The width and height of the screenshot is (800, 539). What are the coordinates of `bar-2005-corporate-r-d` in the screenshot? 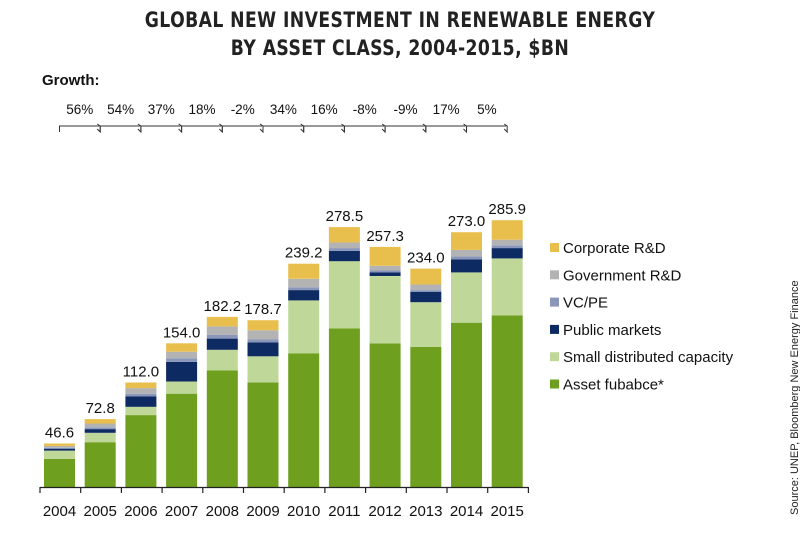 It's located at (100, 421).